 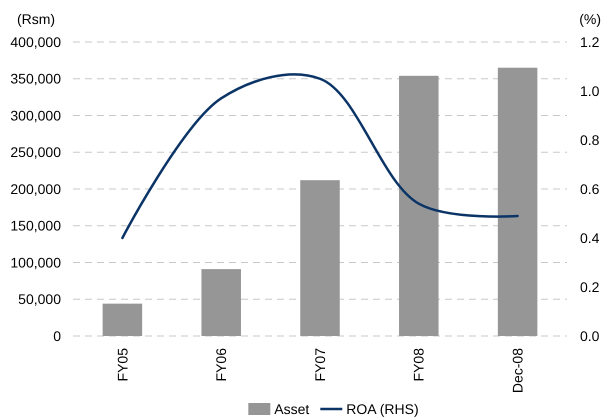 What do you see at coordinates (590, 140) in the screenshot?
I see `y2-tick-label: 0.8` at bounding box center [590, 140].